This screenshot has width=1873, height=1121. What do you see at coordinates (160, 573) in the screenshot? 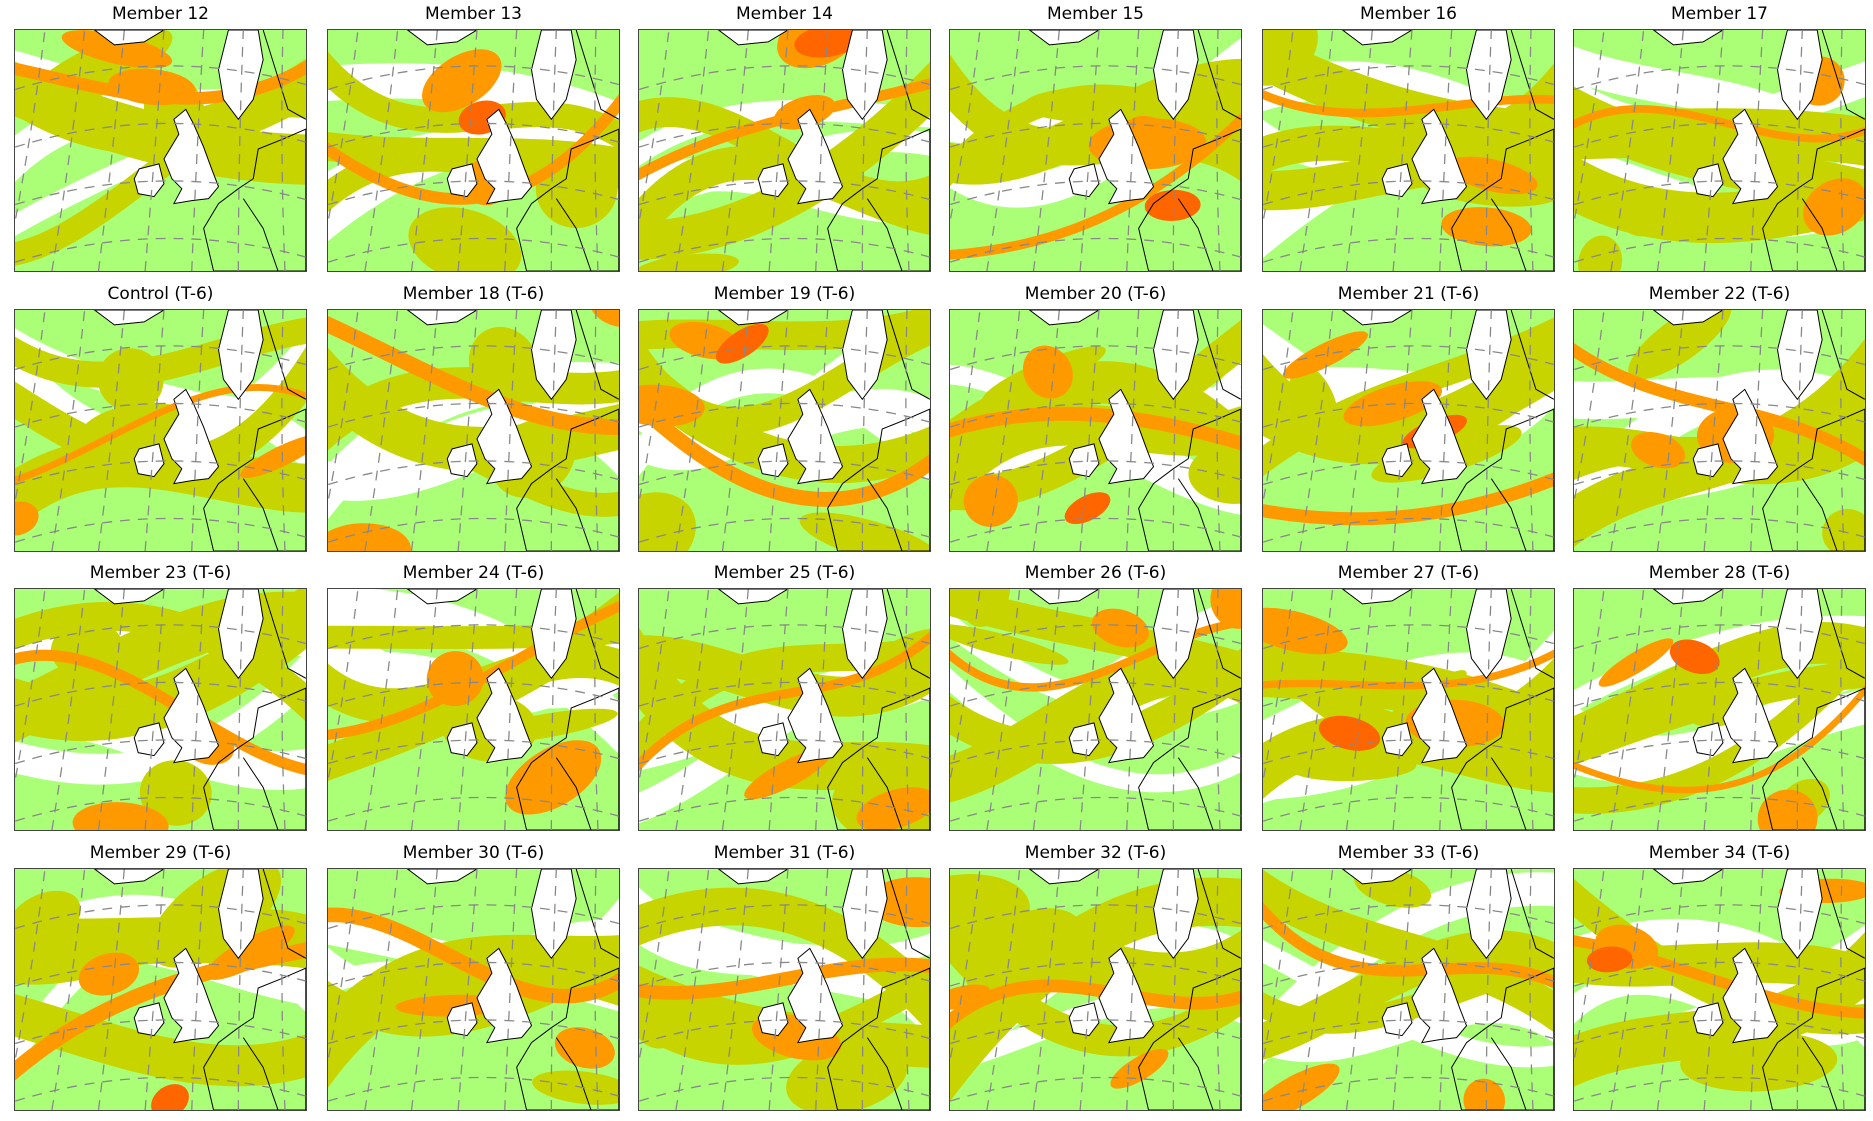
I see `panel-title: Member 23 (T-6)` at bounding box center [160, 573].